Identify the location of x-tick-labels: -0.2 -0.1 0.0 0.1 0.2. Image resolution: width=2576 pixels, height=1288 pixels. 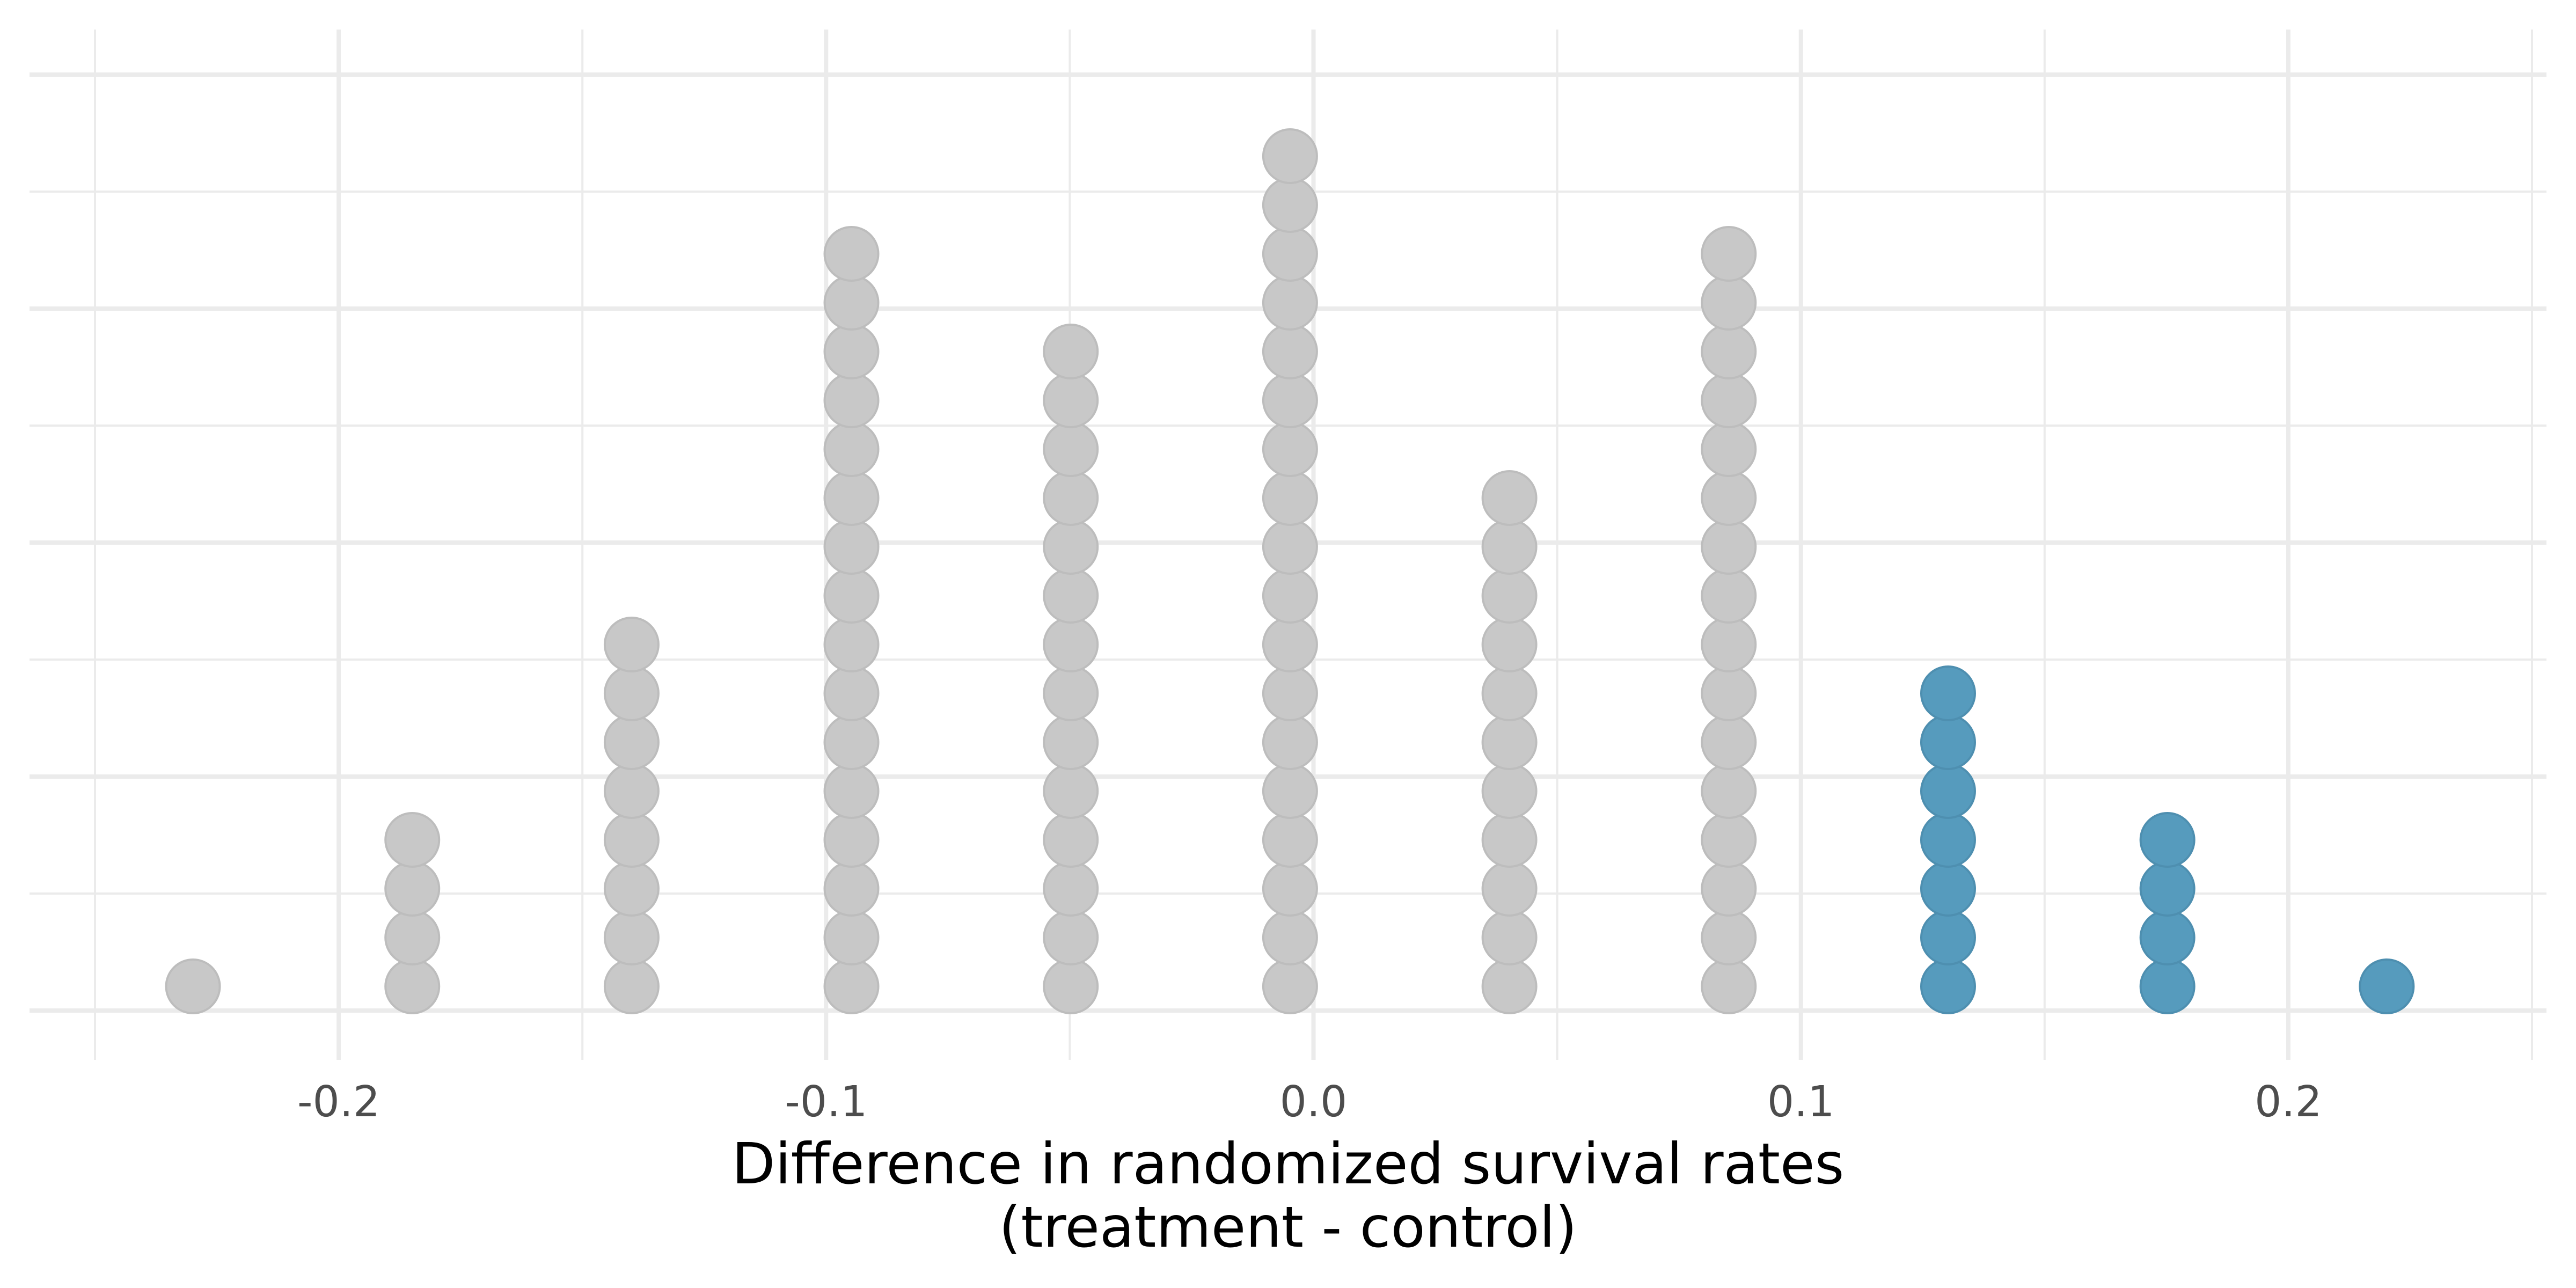
(1309, 1101).